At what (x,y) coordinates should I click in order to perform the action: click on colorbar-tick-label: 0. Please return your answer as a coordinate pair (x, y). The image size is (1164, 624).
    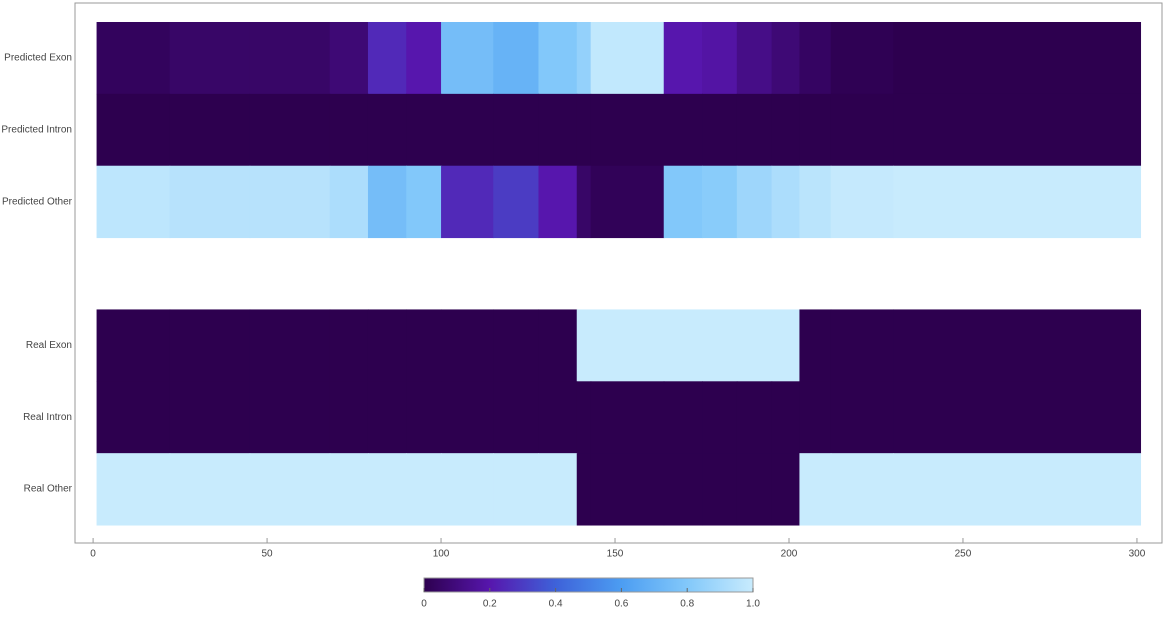
    Looking at the image, I should click on (424, 604).